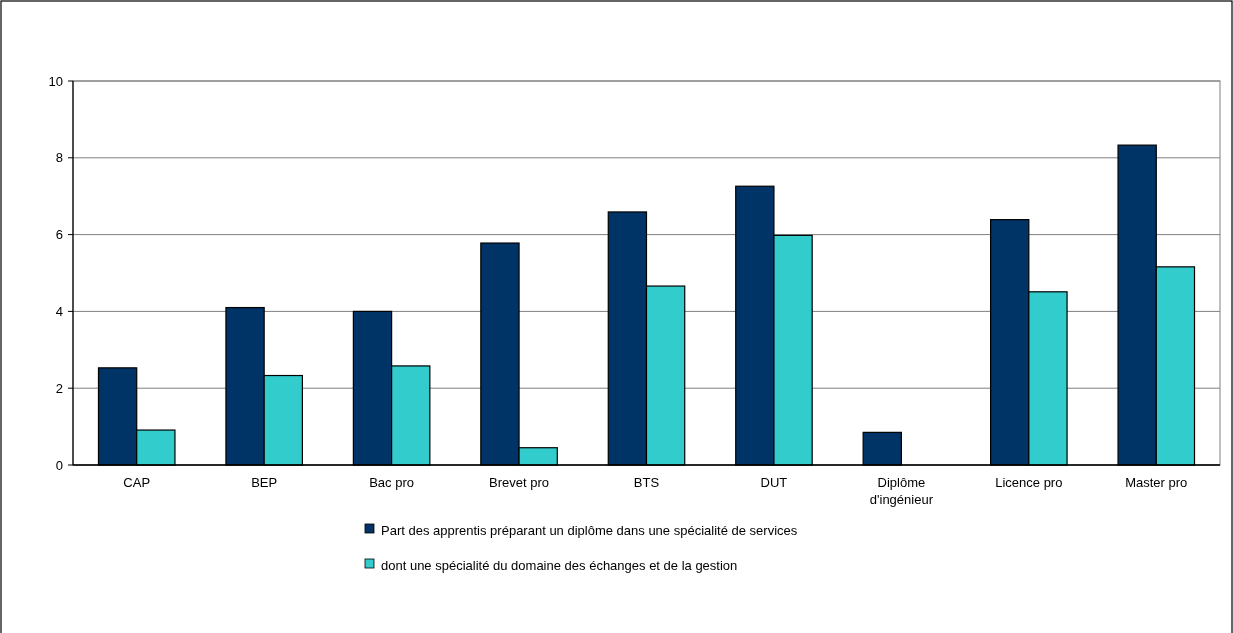  I want to click on legend-label: dont une spécialité du domaine des échanges et de la gestion, so click(559, 565).